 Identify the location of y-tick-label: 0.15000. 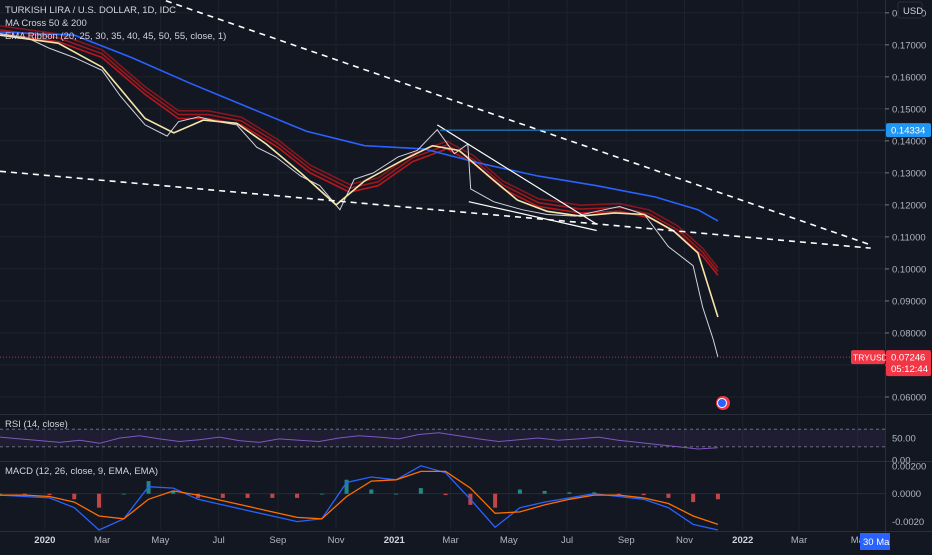
(909, 109).